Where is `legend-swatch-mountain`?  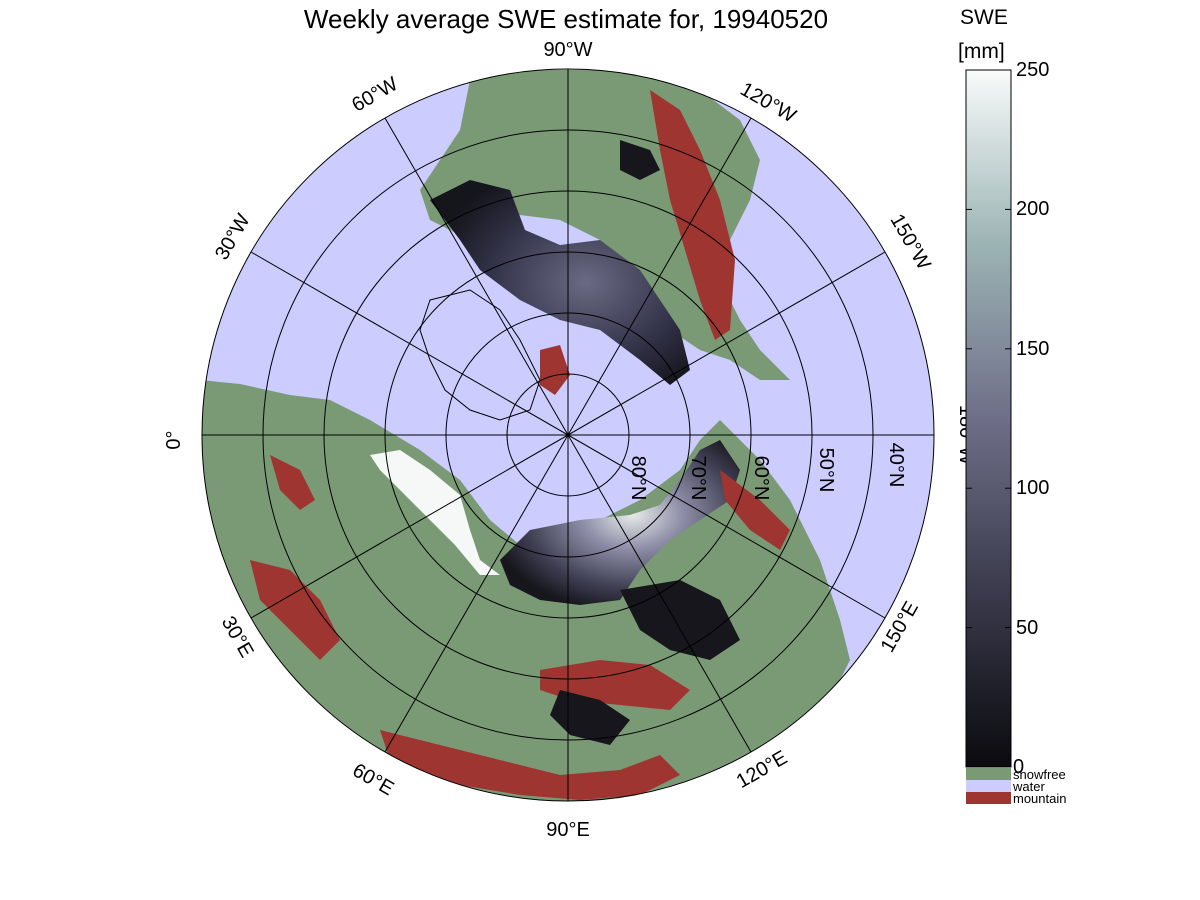 legend-swatch-mountain is located at coordinates (988, 798).